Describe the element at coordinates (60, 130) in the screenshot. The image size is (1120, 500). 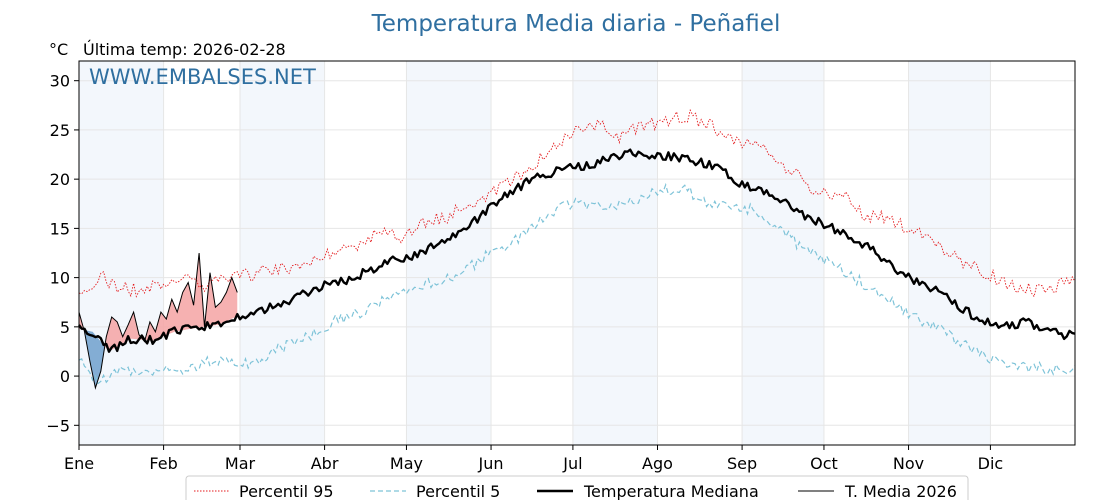
I see `y-tick-label: 25` at that location.